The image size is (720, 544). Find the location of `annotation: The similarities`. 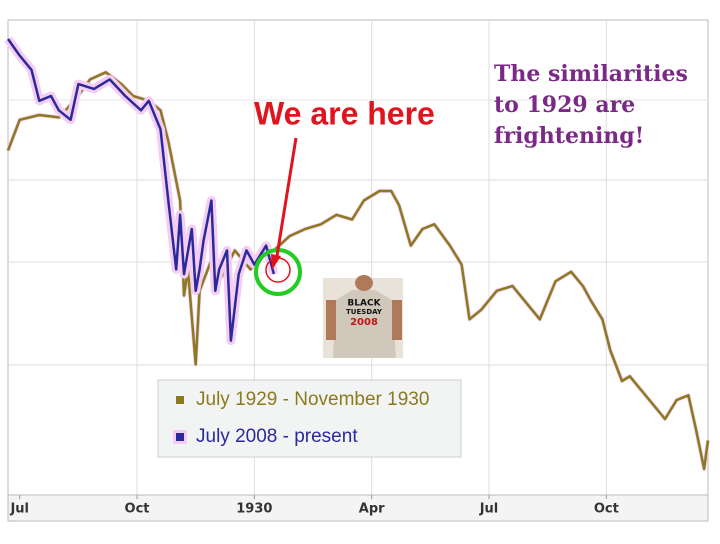

annotation: The similarities is located at coordinates (591, 74).